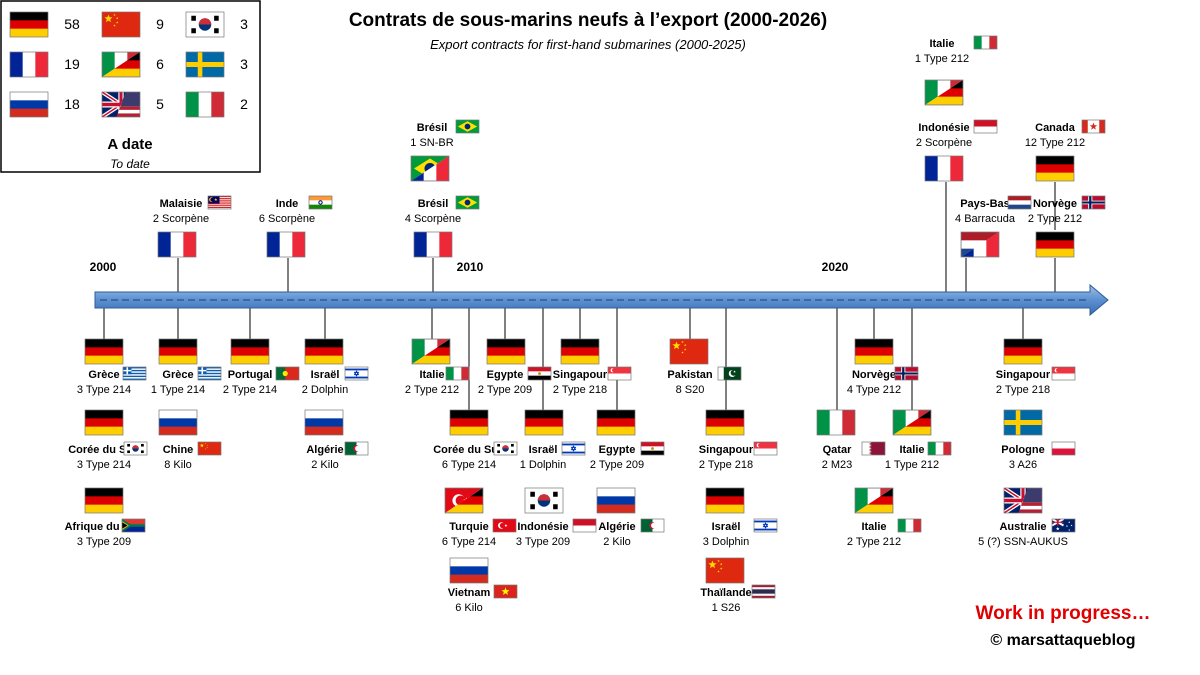 The height and width of the screenshot is (675, 1200). What do you see at coordinates (108, 440) in the screenshot?
I see `contract-card: Corée du Sud 3 Type 214` at bounding box center [108, 440].